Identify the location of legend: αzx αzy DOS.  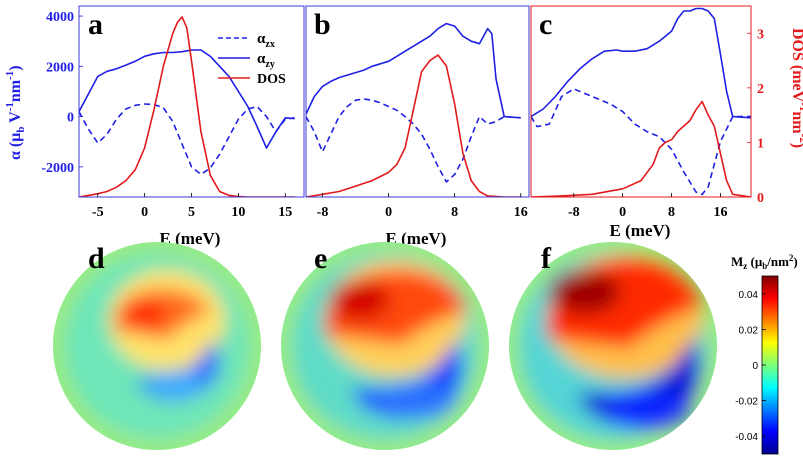
(252, 59).